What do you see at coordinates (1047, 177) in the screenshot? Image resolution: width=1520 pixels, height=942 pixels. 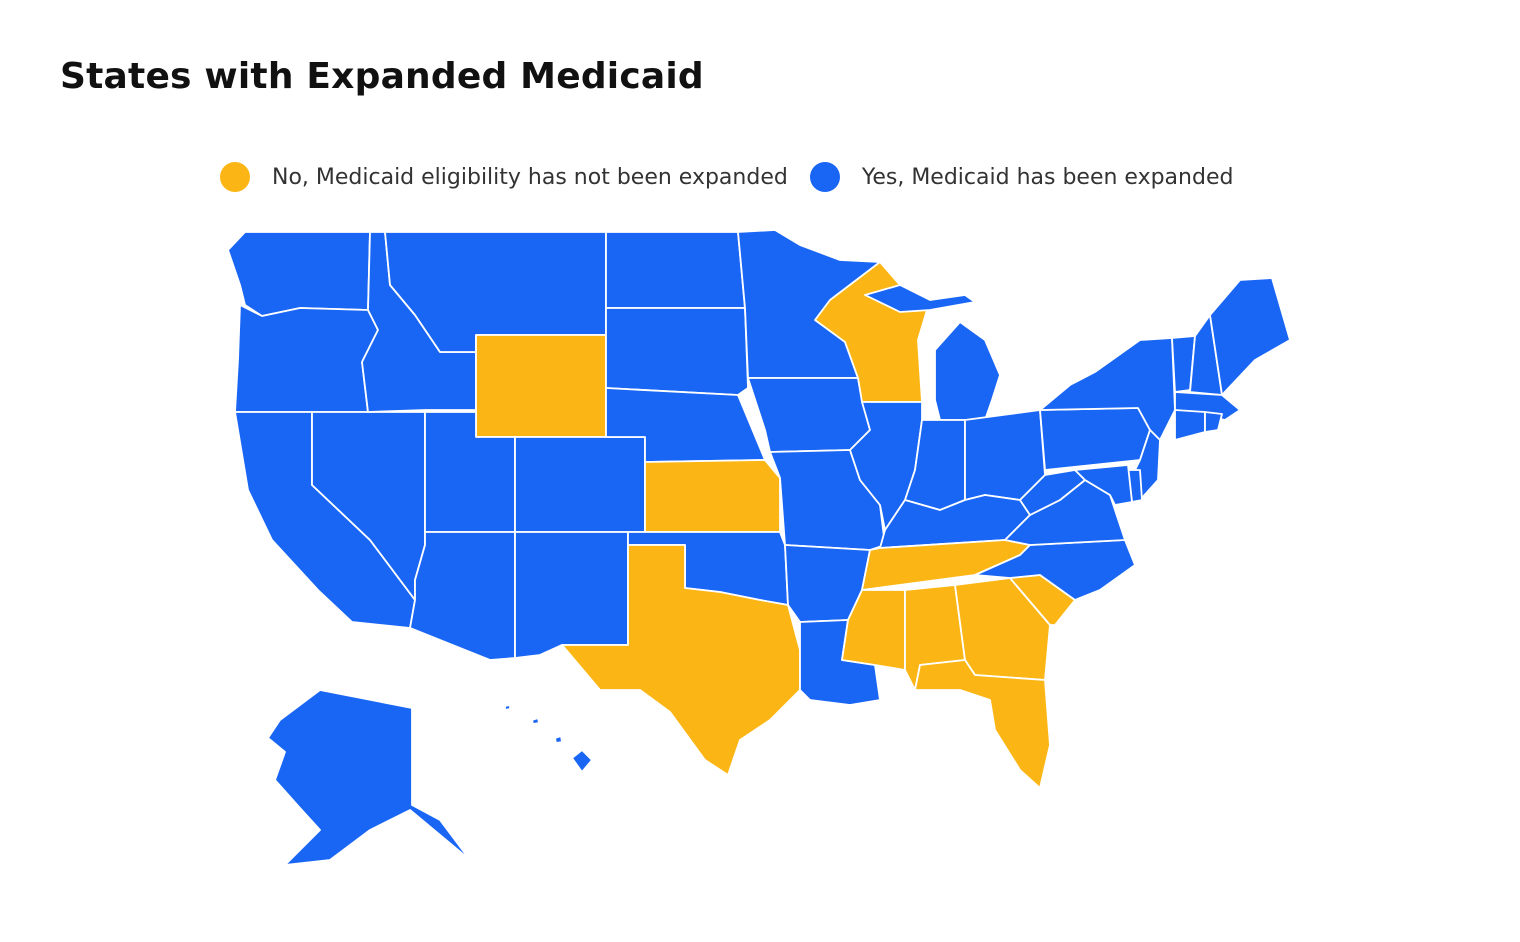 I see `legend-label-expanded: Yes, Medicaid has been expanded` at bounding box center [1047, 177].